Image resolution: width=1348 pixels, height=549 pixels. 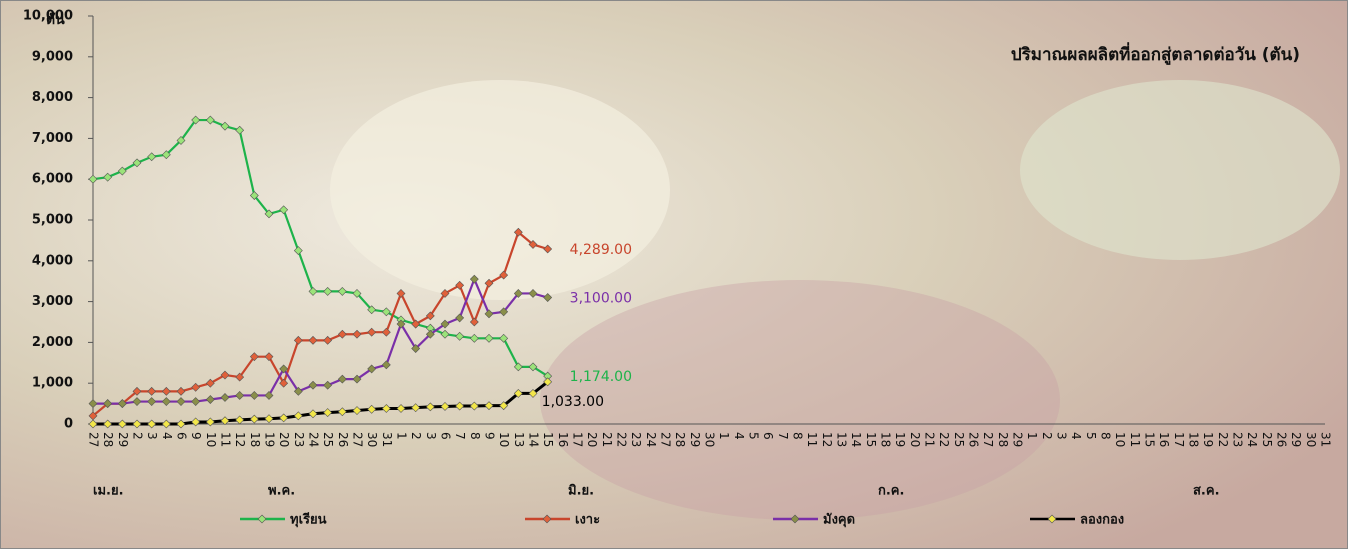 What do you see at coordinates (768, 436) in the screenshot?
I see `x-tick-label: 6` at bounding box center [768, 436].